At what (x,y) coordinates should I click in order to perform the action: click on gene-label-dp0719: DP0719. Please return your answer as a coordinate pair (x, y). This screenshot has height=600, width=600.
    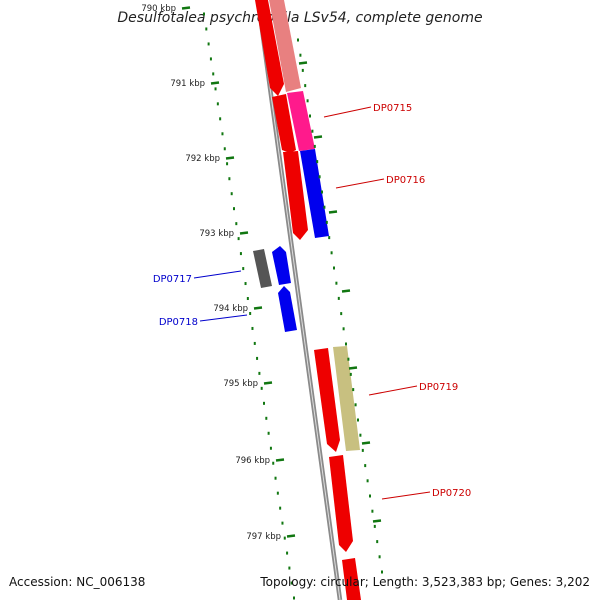
    Looking at the image, I should click on (438, 387).